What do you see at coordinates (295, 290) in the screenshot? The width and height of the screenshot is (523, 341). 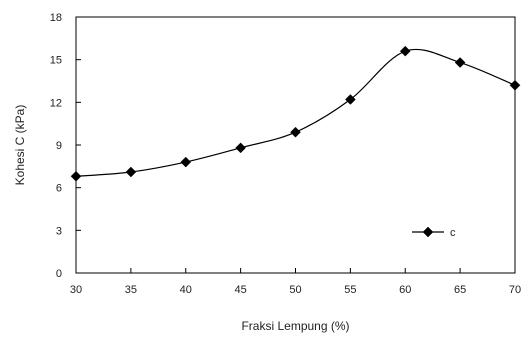 I see `x-tick-label: 50` at bounding box center [295, 290].